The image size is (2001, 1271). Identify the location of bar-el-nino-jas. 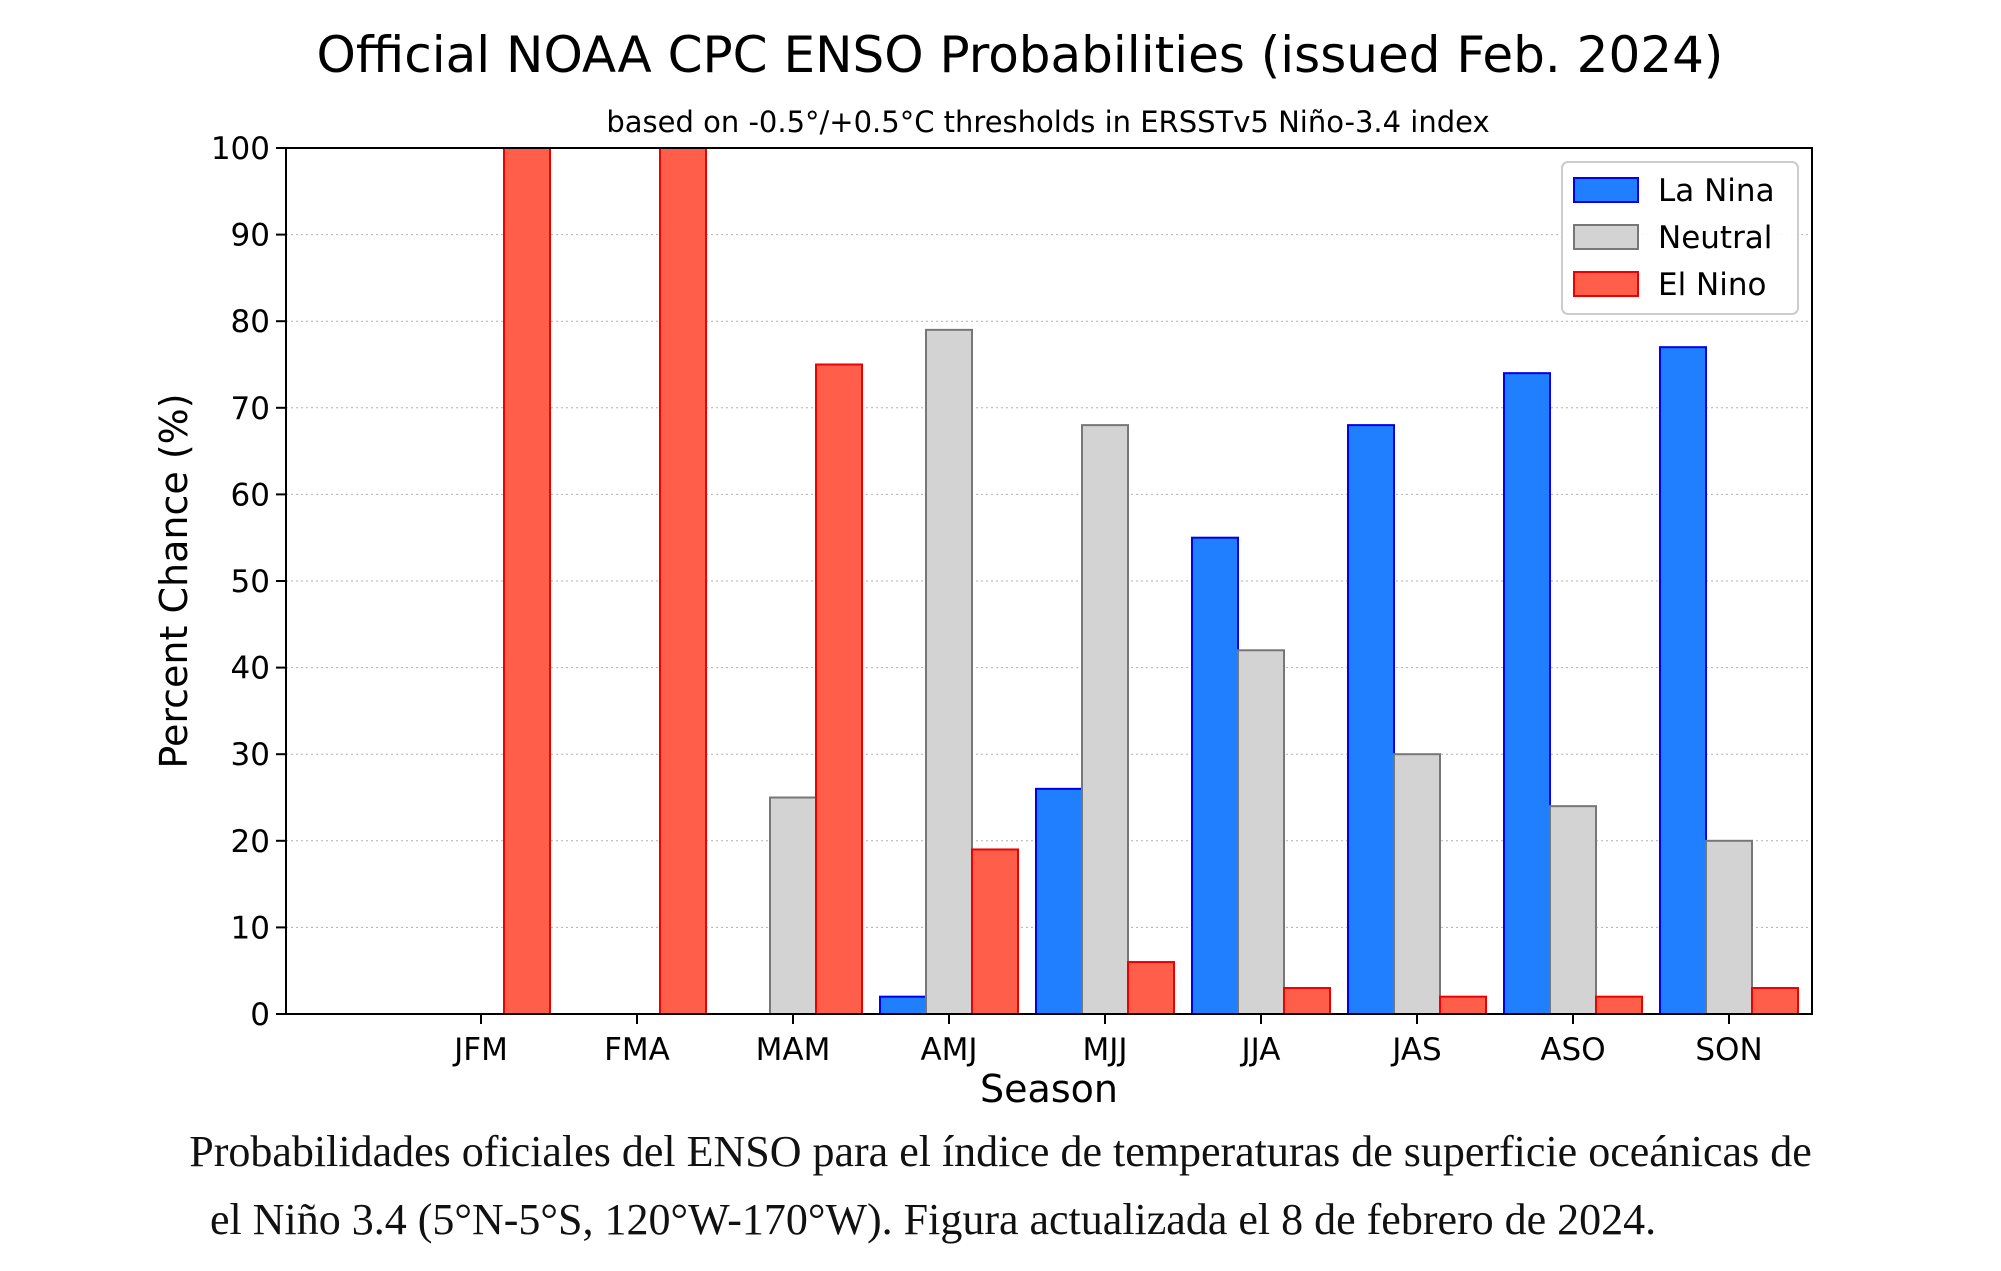
(1463, 1005).